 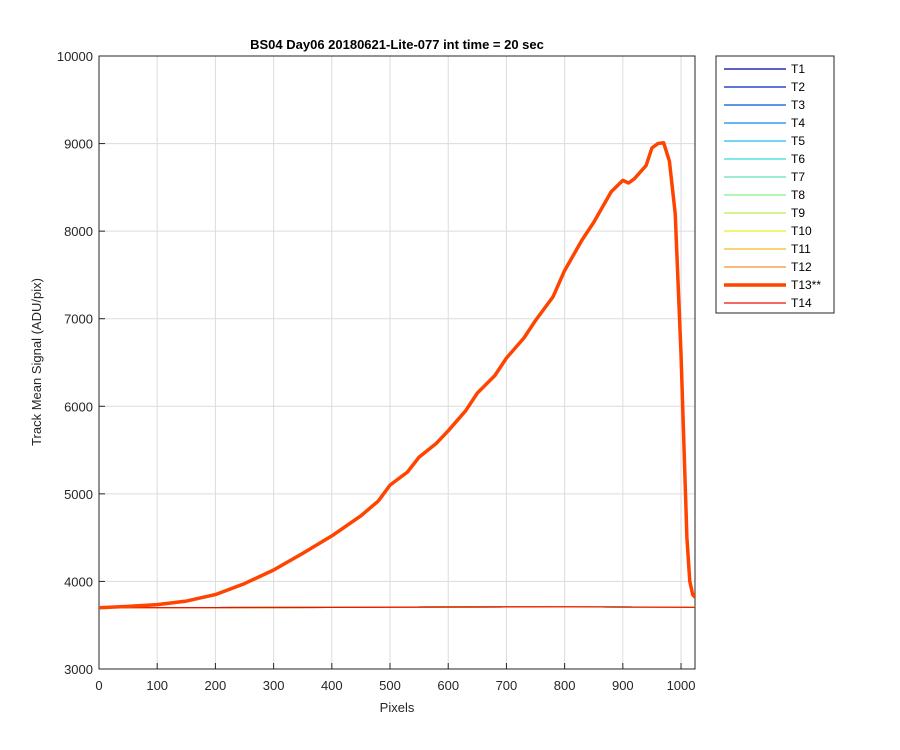 What do you see at coordinates (397, 707) in the screenshot?
I see `x-axis-label: Pixels` at bounding box center [397, 707].